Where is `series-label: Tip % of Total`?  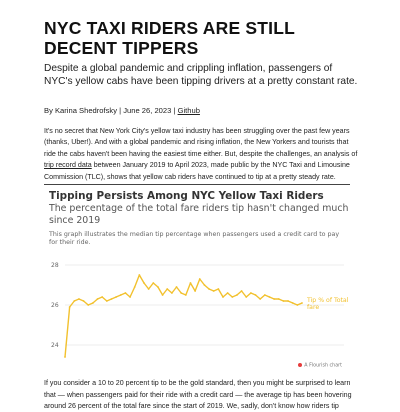 series-label: Tip % of Total is located at coordinates (327, 300).